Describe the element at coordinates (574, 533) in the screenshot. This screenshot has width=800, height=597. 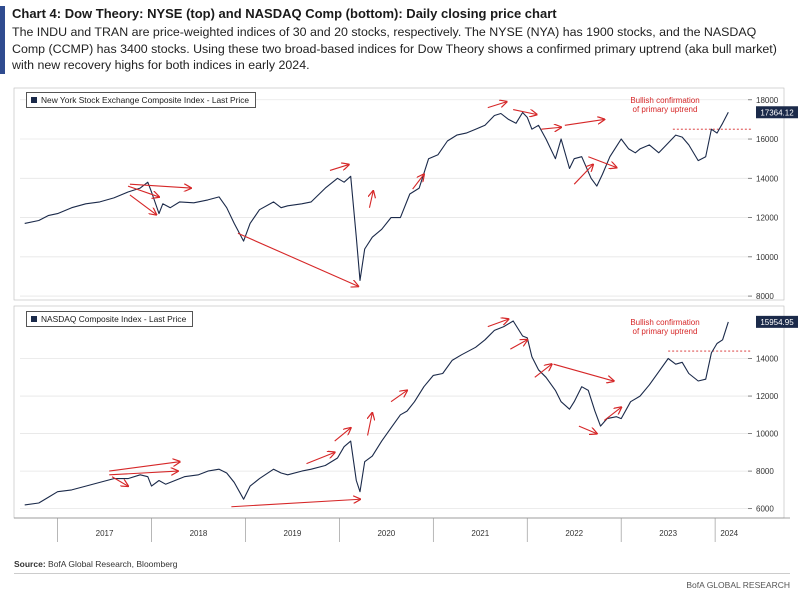
I see `x-year-label: 2022` at that location.